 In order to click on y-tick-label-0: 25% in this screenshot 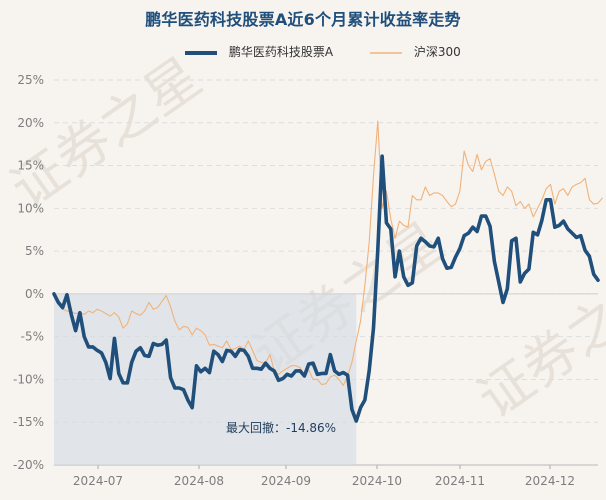, I will do `click(30, 80)`.